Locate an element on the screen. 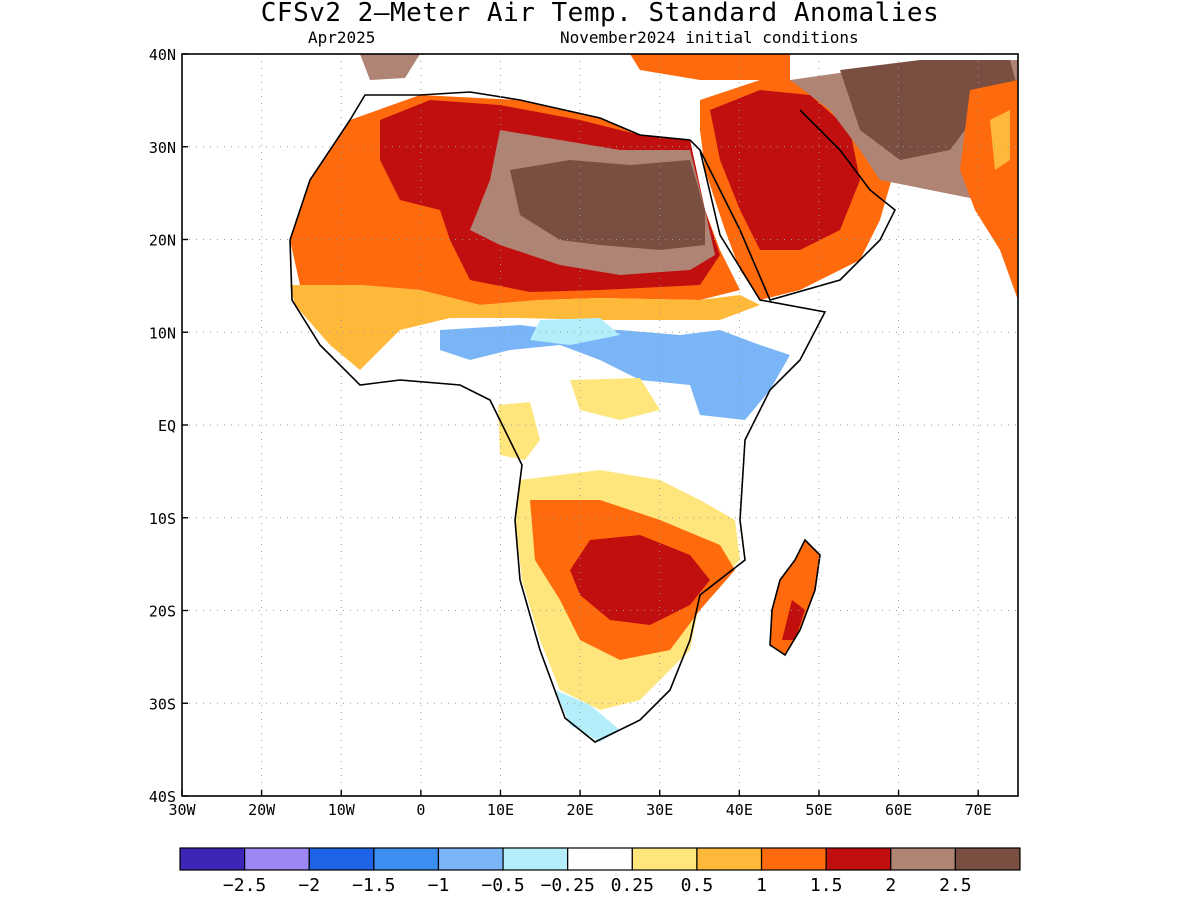 The width and height of the screenshot is (1200, 900). sahara-darkbrown is located at coordinates (607, 205).